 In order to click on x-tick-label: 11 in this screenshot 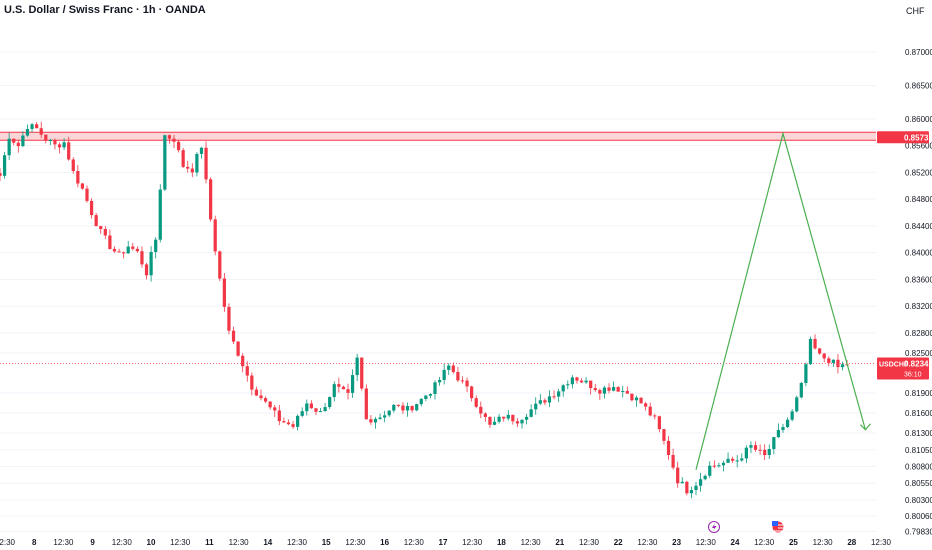, I will do `click(209, 542)`.